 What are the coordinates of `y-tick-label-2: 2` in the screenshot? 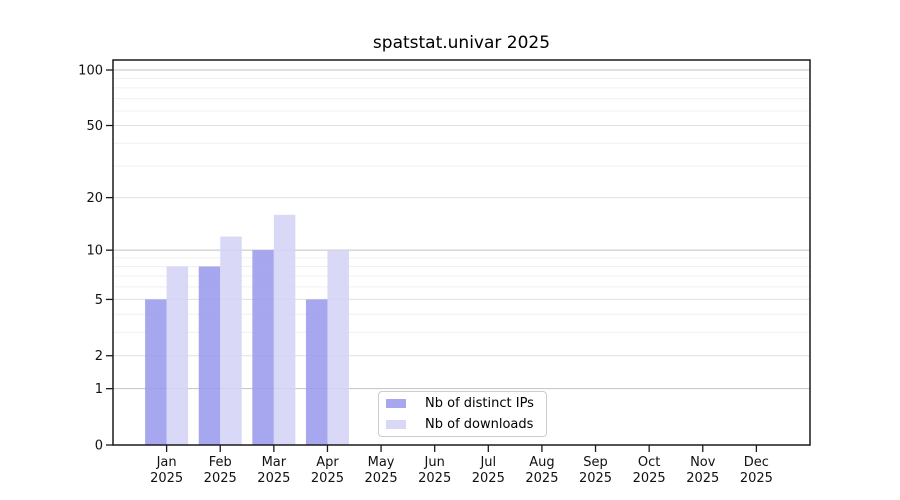 It's located at (99, 356).